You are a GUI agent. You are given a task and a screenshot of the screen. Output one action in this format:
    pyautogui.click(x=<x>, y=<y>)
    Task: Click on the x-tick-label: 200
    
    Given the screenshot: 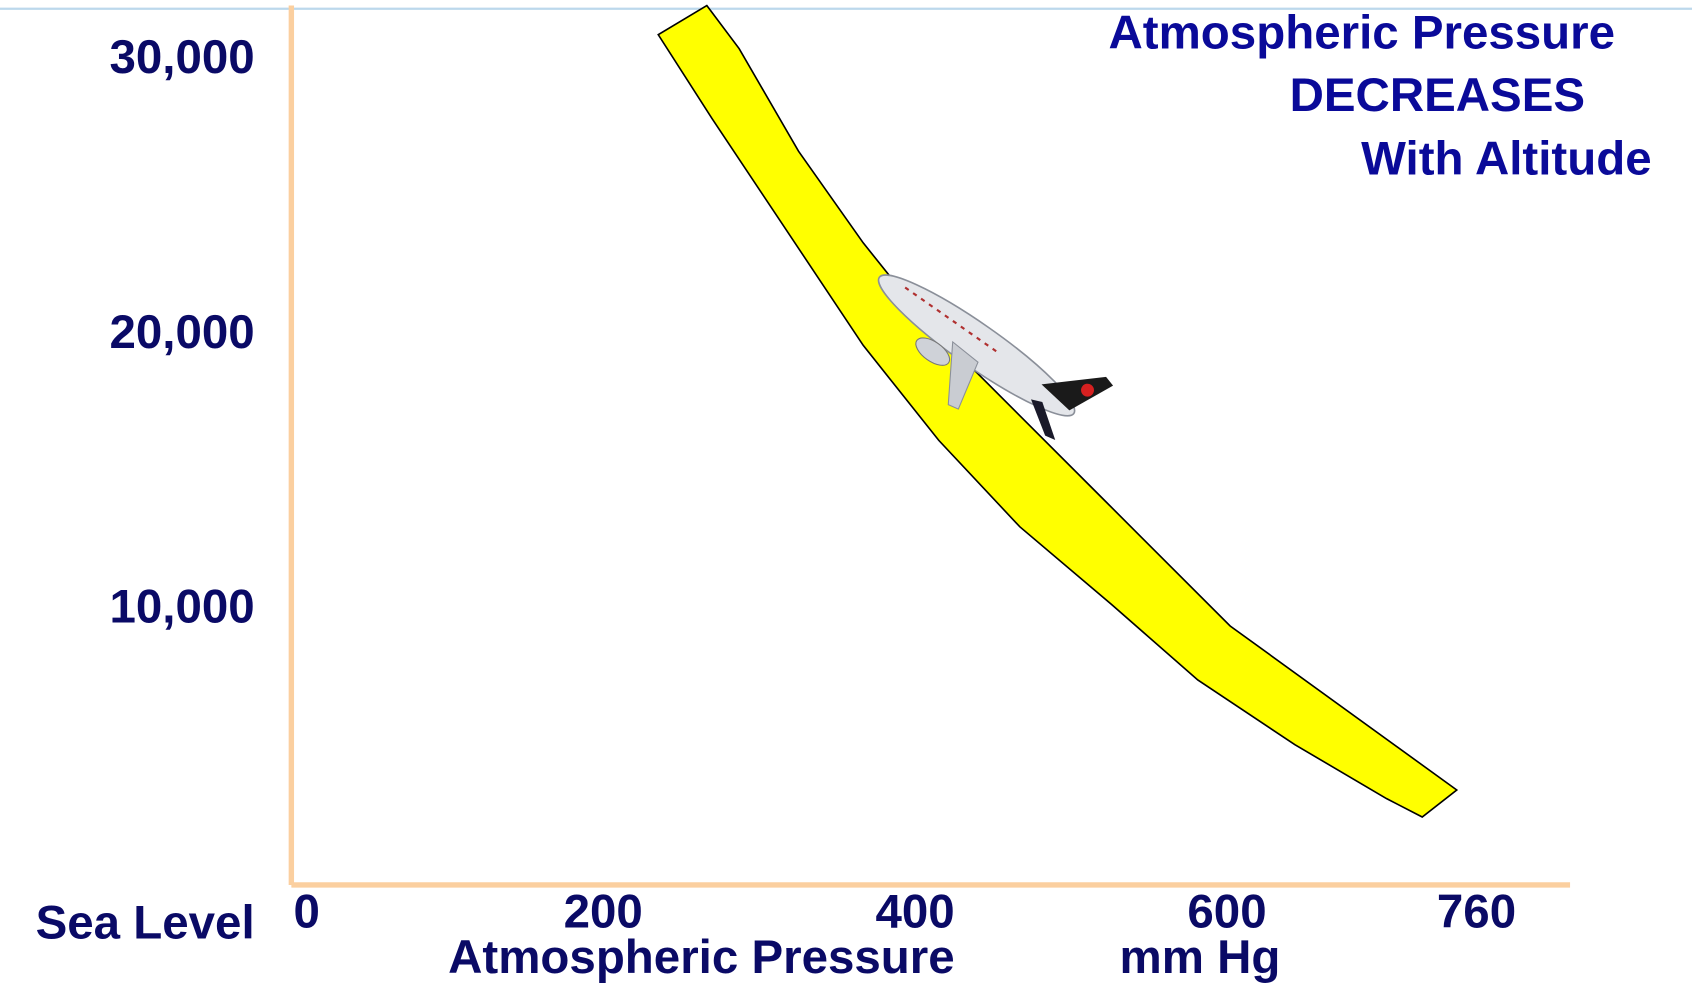 What is the action you would take?
    pyautogui.click(x=603, y=912)
    